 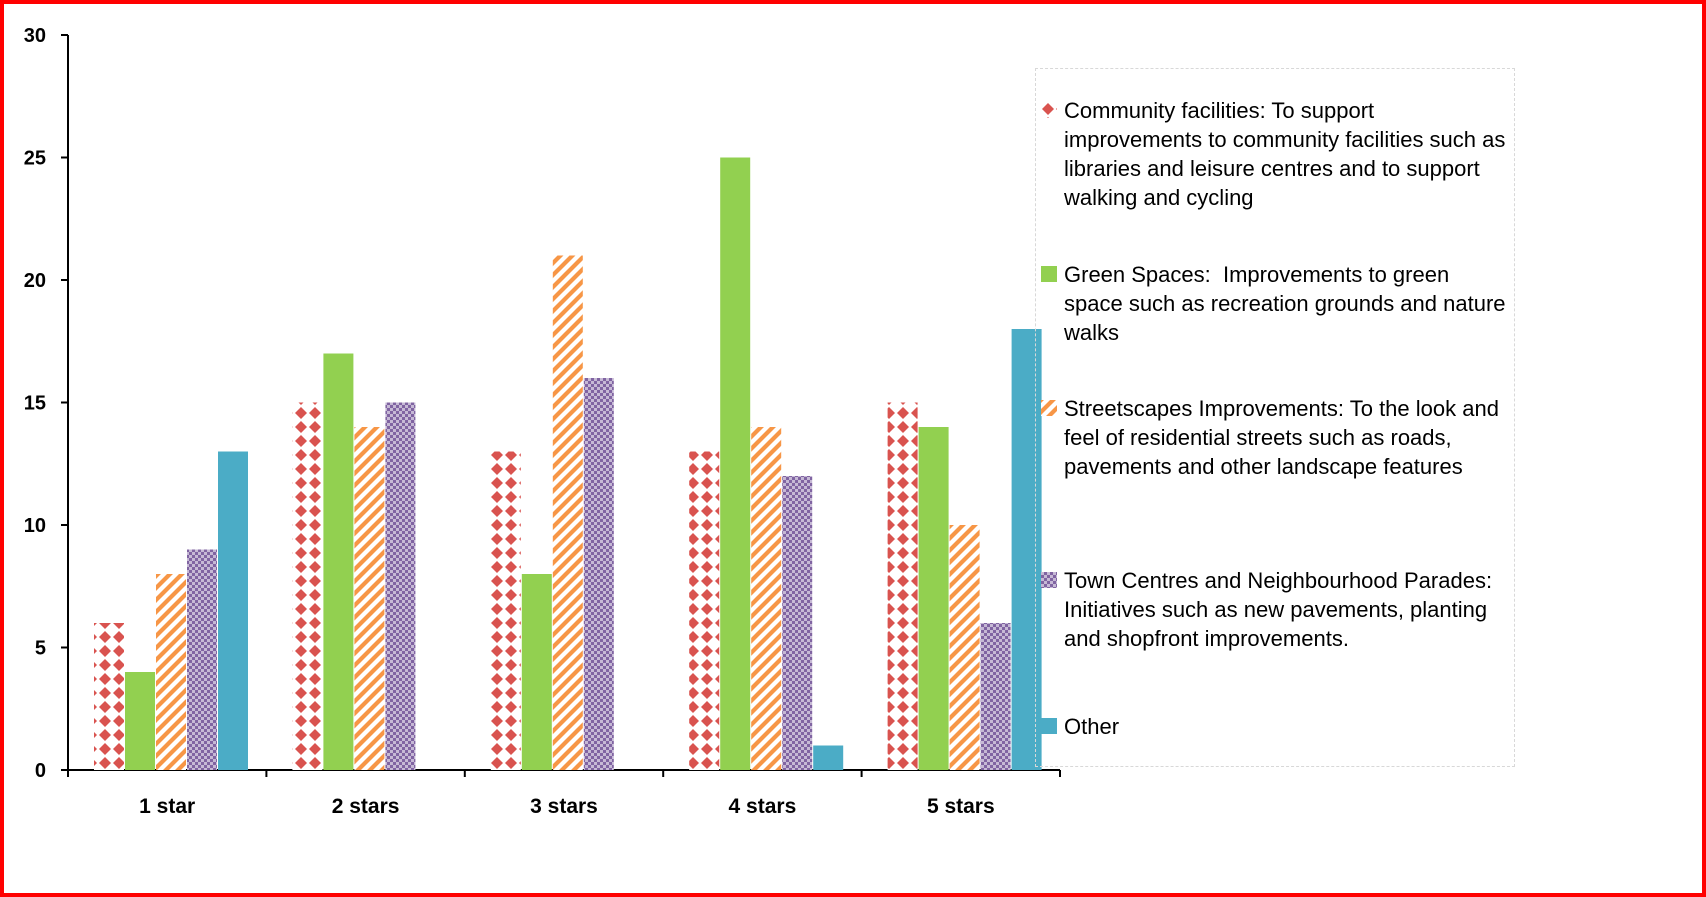 What do you see at coordinates (40, 771) in the screenshot?
I see `y-tick-label: 0` at bounding box center [40, 771].